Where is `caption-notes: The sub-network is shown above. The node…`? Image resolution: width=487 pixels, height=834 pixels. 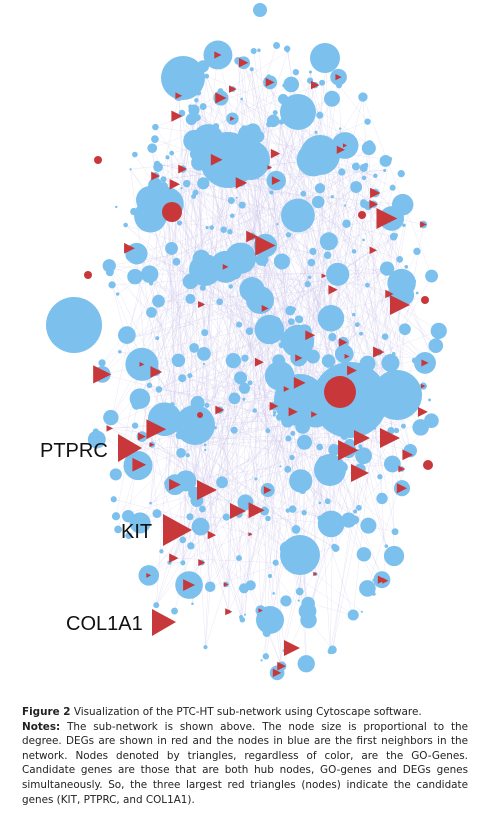 caption-notes: The sub-network is shown above. The node… is located at coordinates (245, 763).